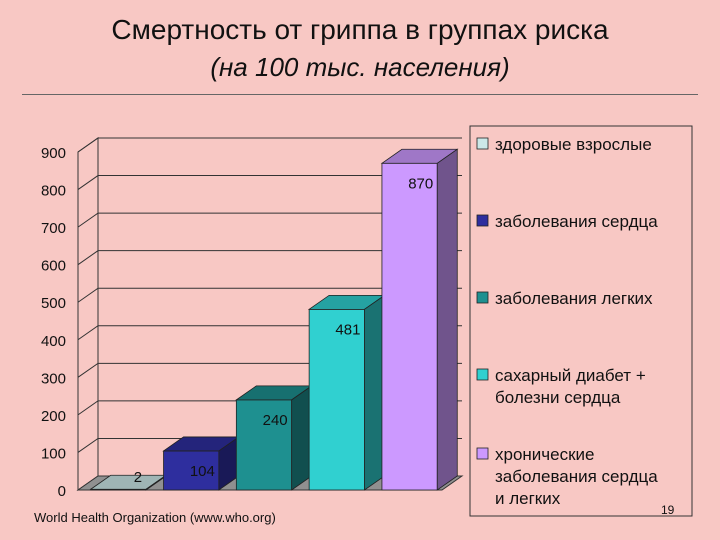 This screenshot has width=720, height=540. I want to click on data-label: 870, so click(420, 183).